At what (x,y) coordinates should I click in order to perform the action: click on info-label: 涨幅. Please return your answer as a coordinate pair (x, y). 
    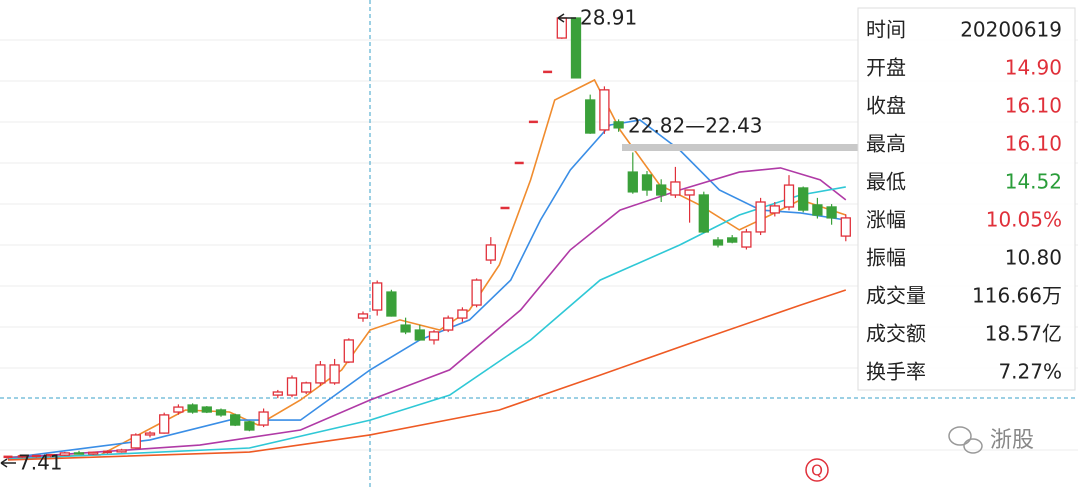
    Looking at the image, I should click on (886, 220).